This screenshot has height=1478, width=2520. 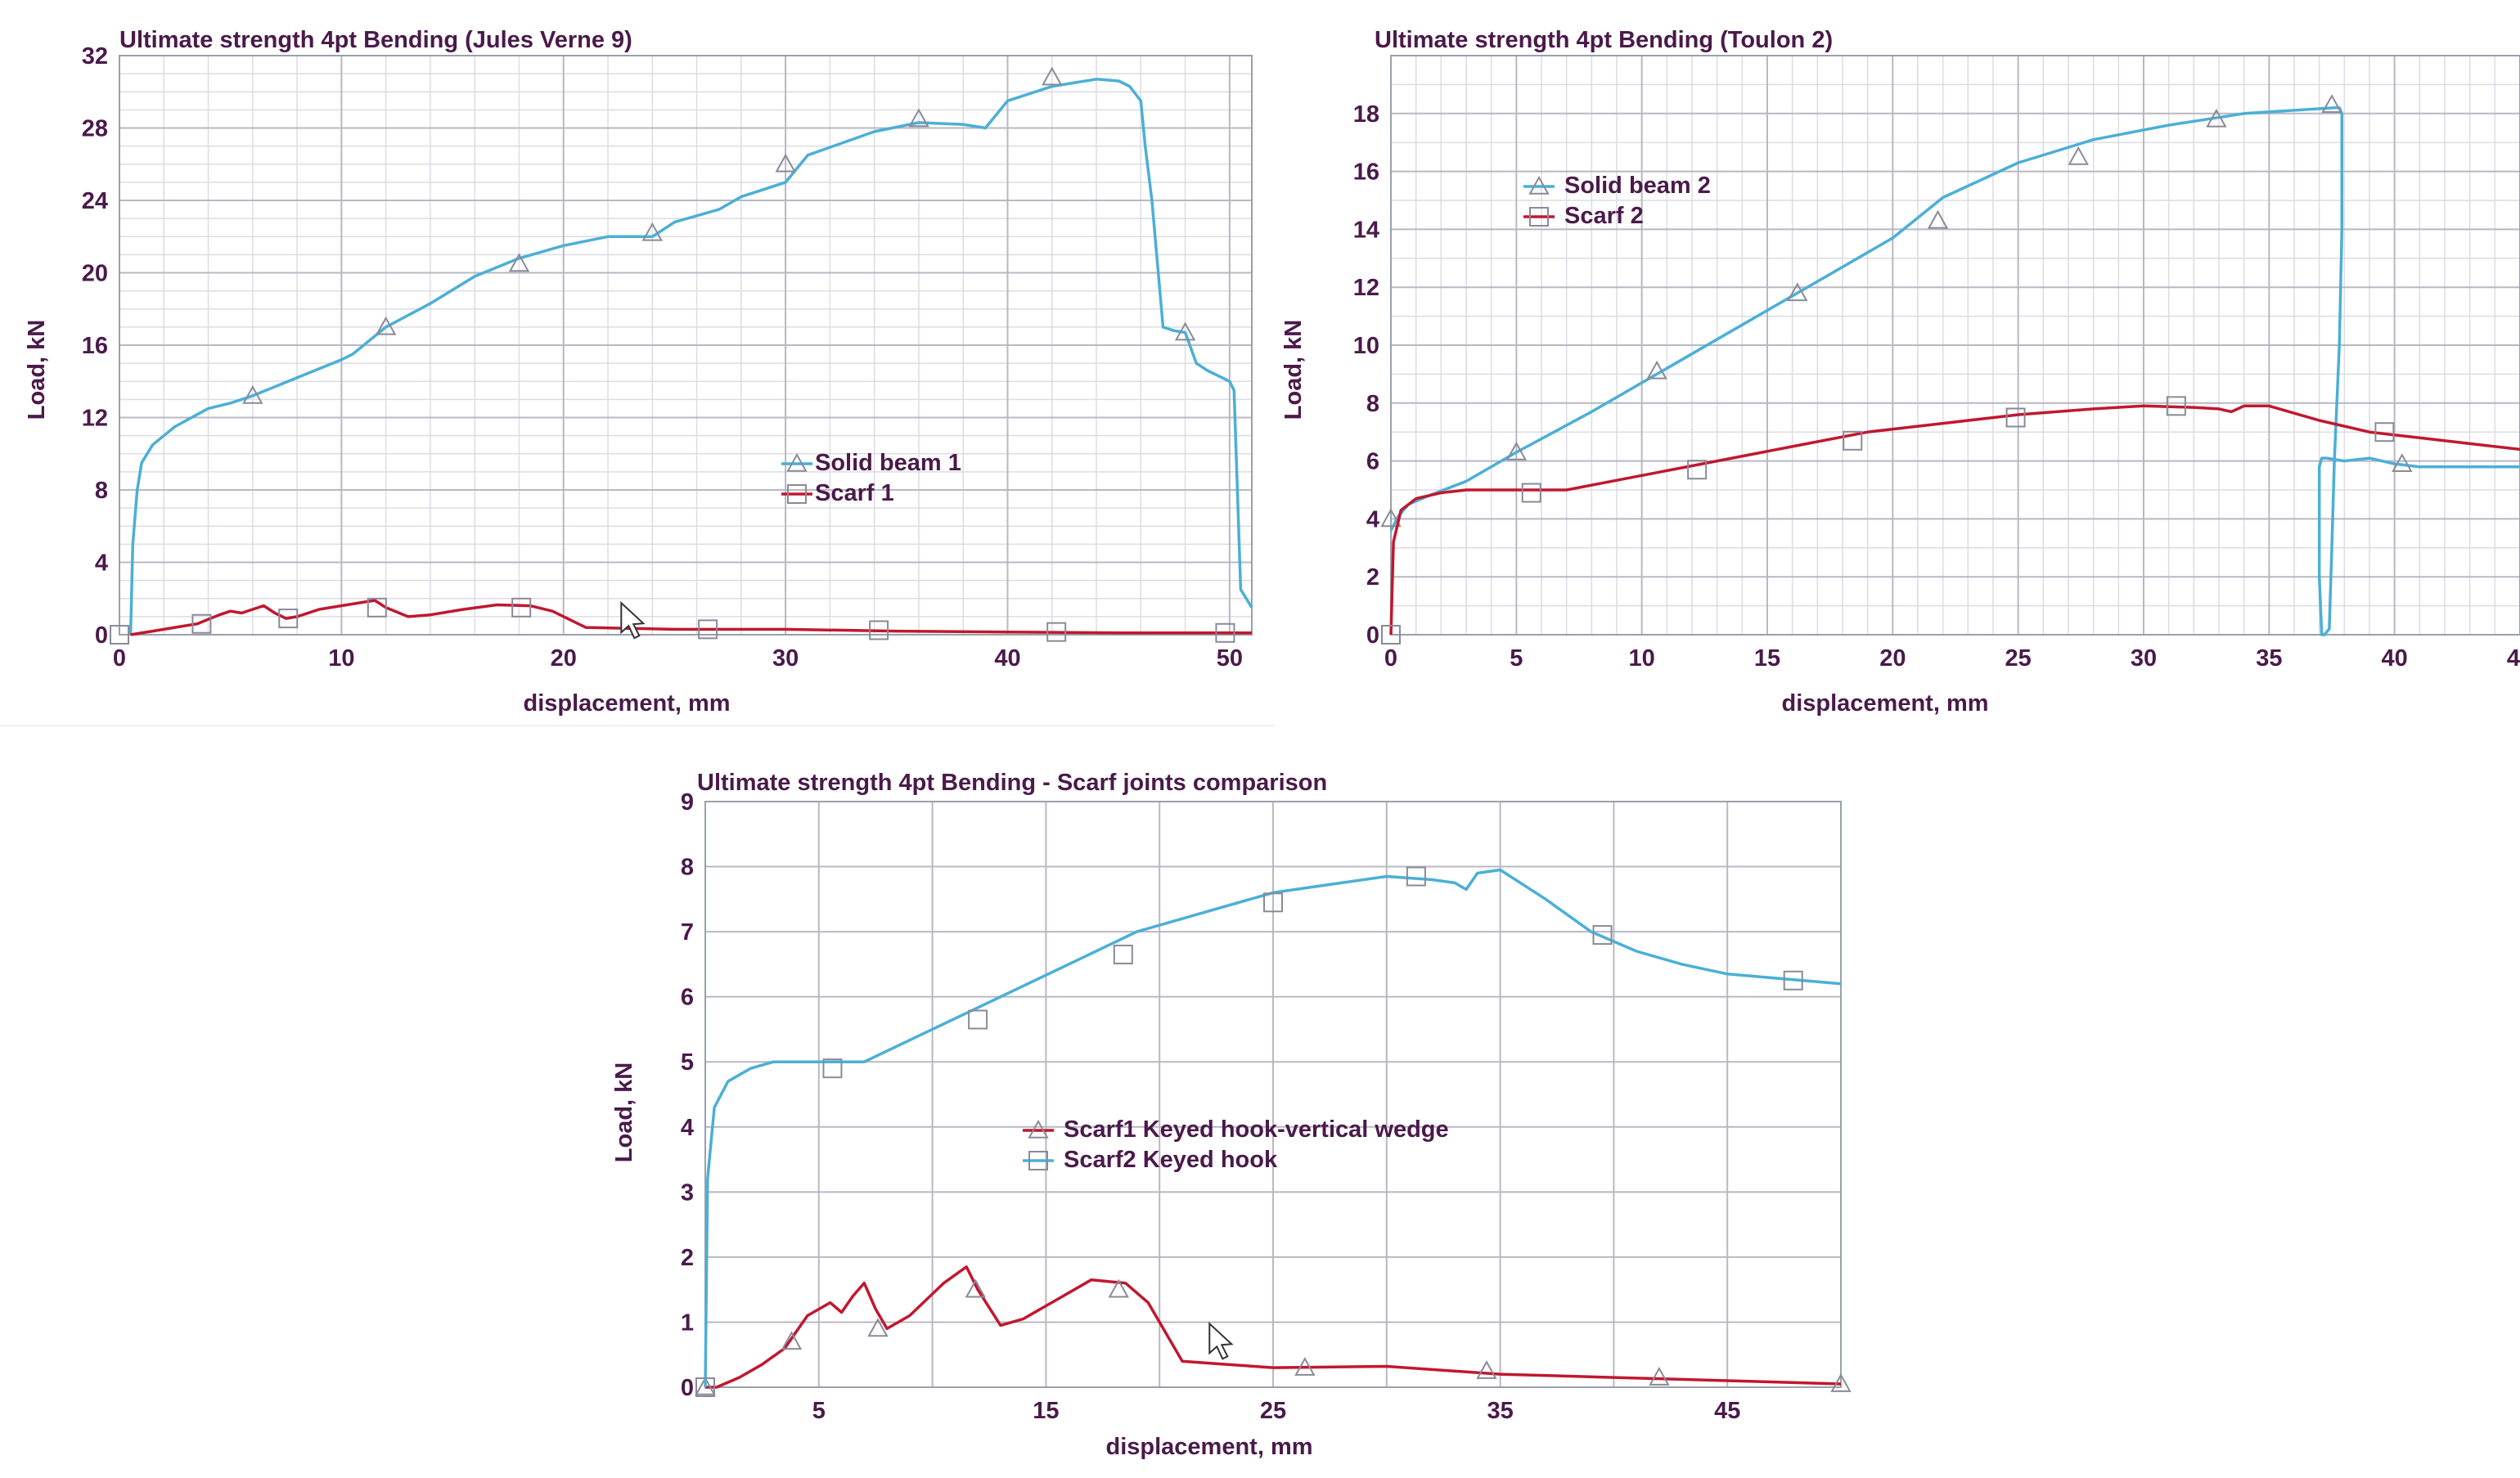 What do you see at coordinates (1617, 201) in the screenshot?
I see `legend: Solid beam 2 Scarf 2` at bounding box center [1617, 201].